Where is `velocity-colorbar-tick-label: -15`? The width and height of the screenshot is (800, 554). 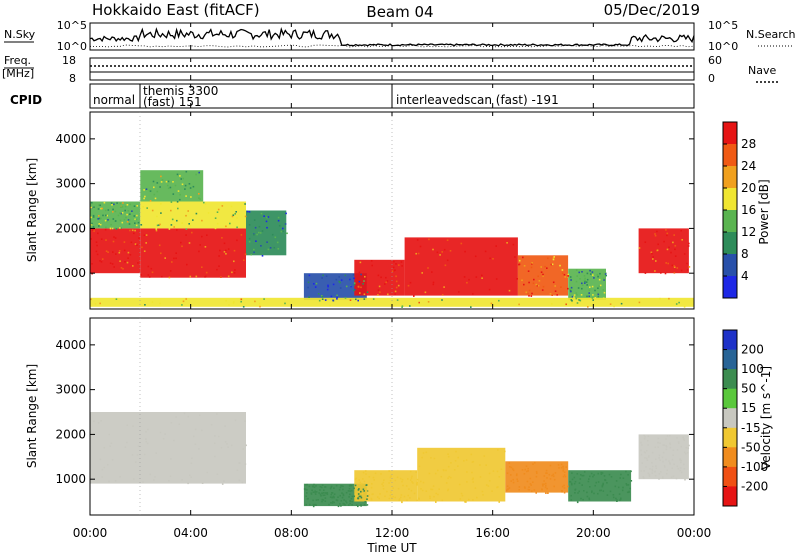 velocity-colorbar-tick-label: -15 is located at coordinates (751, 428).